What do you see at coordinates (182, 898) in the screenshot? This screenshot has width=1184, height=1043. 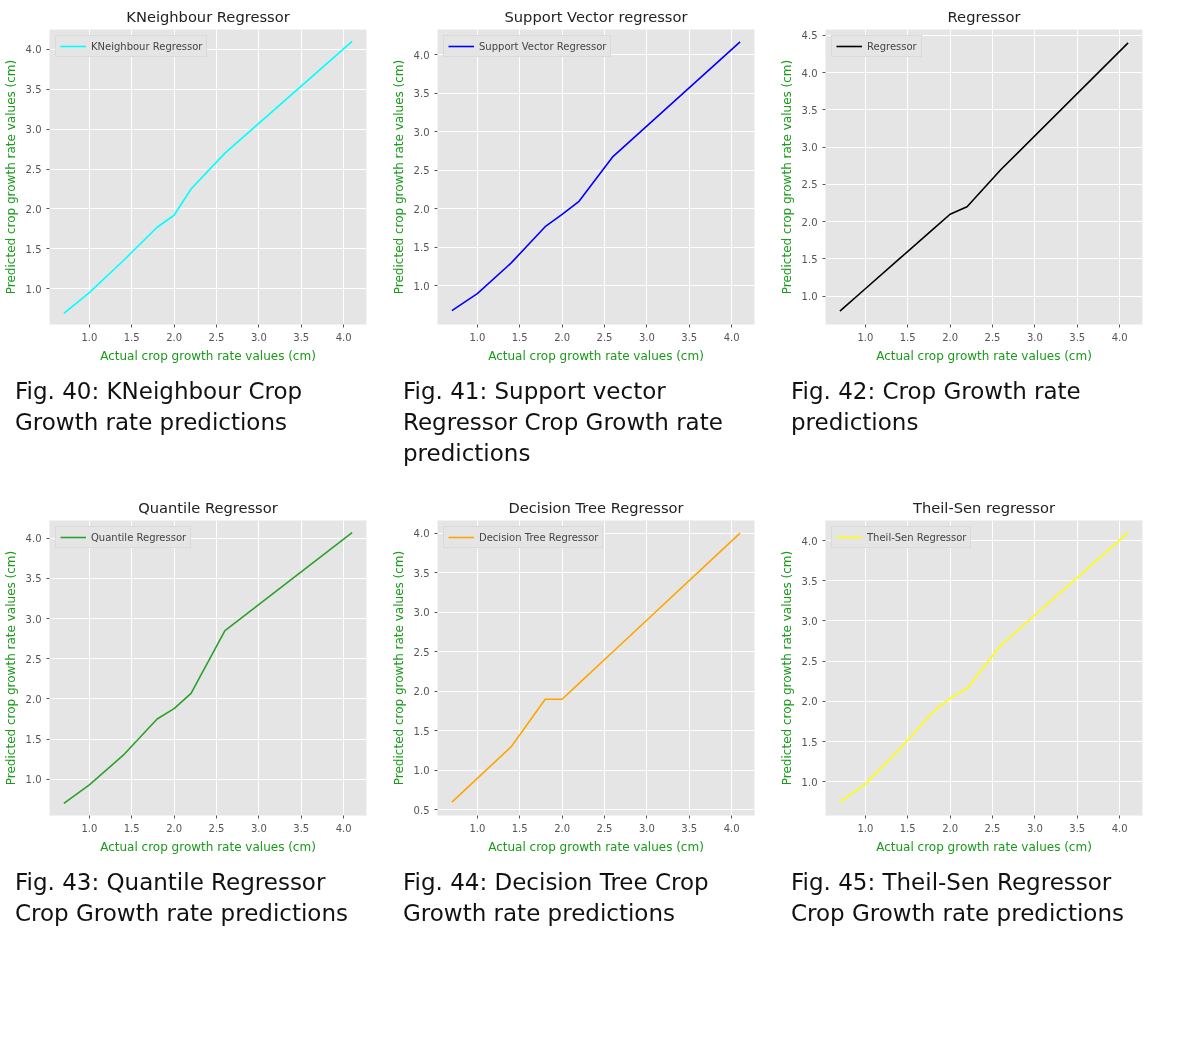 I see `caption: Fig. 43: Quantile Regressor Crop Growth rate predictions` at bounding box center [182, 898].